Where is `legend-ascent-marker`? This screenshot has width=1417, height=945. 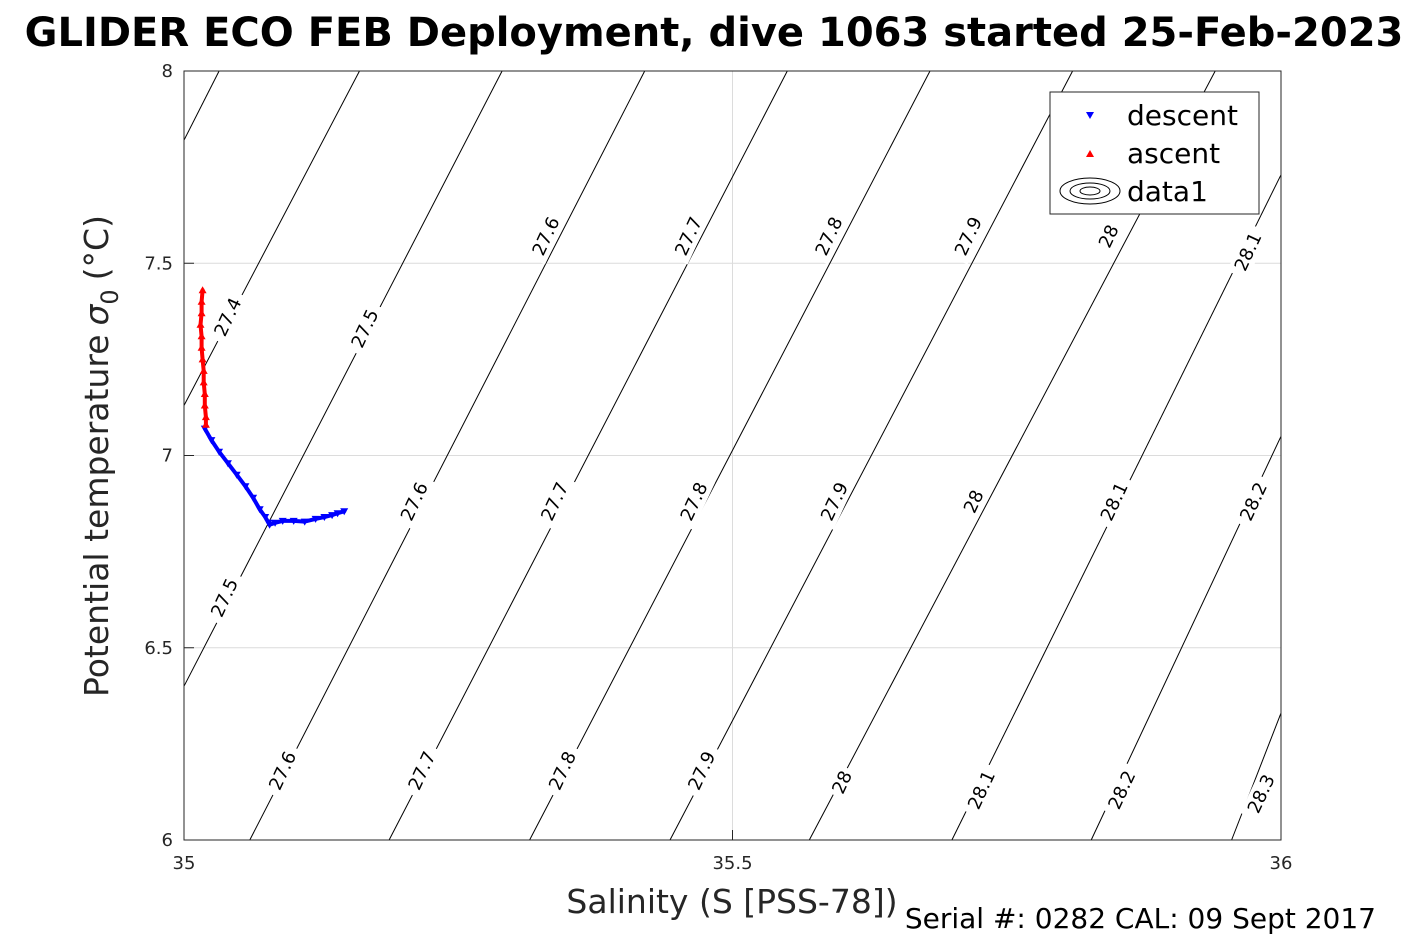
legend-ascent-marker is located at coordinates (1090, 153).